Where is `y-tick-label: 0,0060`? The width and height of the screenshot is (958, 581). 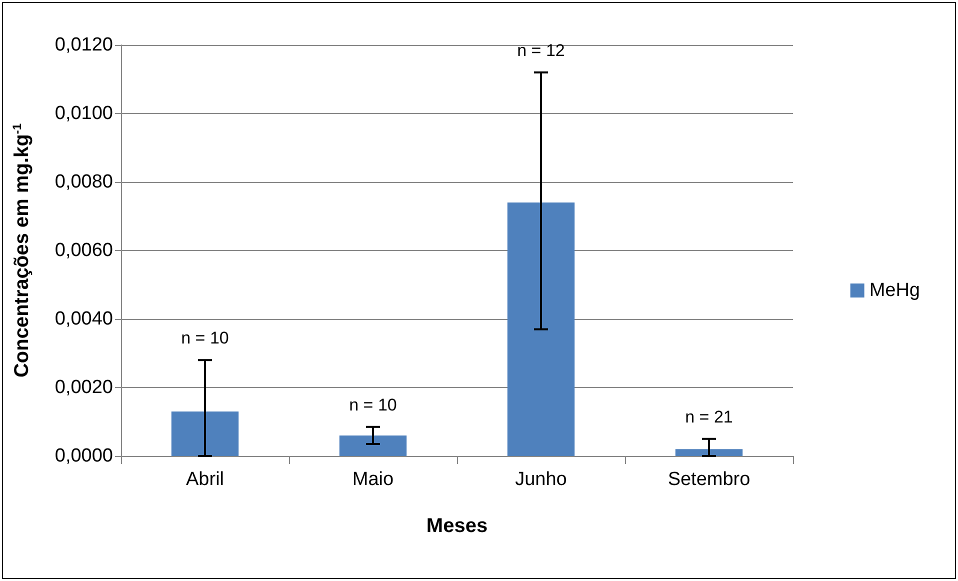 y-tick-label: 0,0060 is located at coordinates (83, 250).